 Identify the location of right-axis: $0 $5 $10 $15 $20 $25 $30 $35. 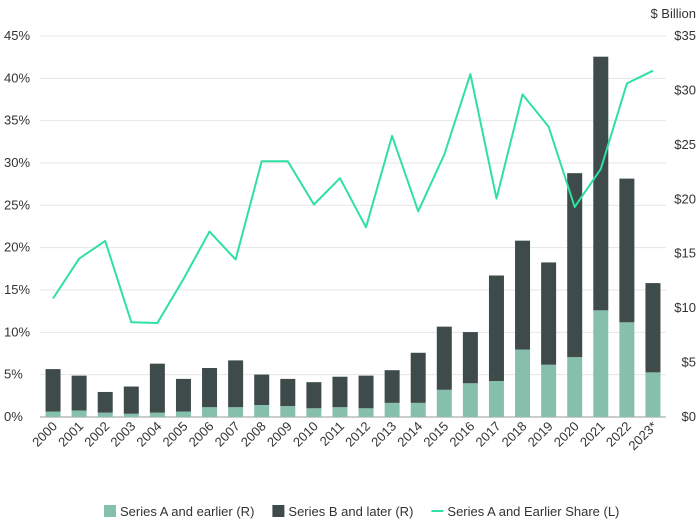
(685, 226).